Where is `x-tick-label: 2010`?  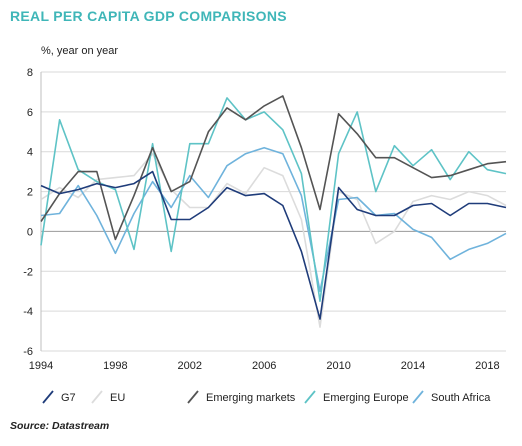
x-tick-label: 2010 is located at coordinates (338, 366).